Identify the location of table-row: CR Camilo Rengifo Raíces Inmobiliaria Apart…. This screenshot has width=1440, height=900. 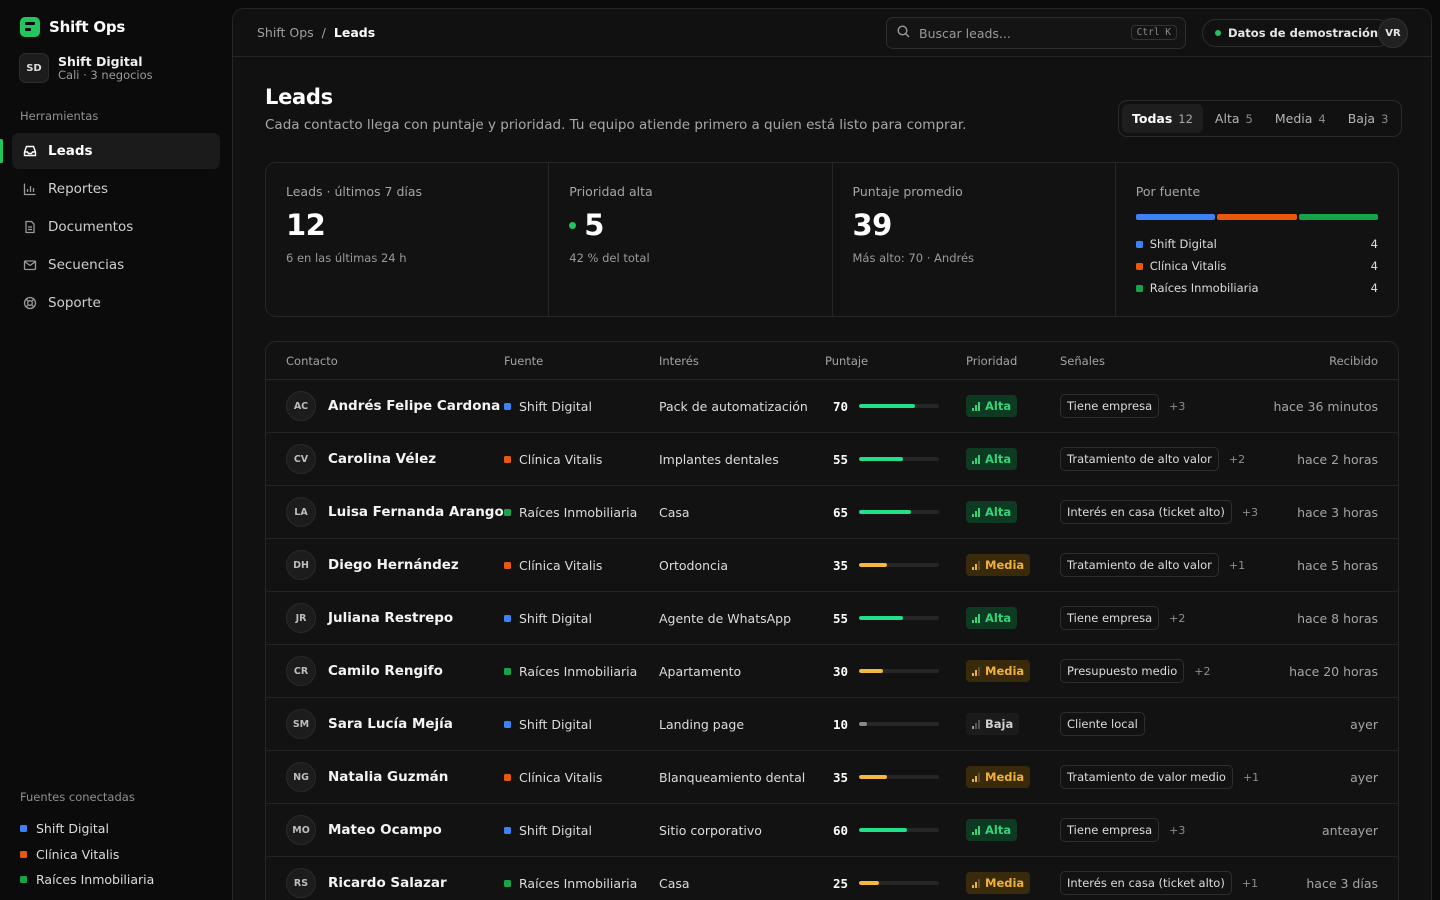
(832, 671).